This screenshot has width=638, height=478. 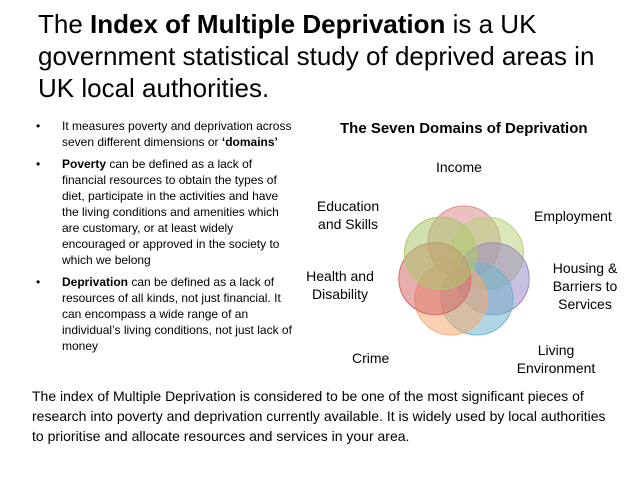 I want to click on title-prefix: The, so click(x=64, y=24).